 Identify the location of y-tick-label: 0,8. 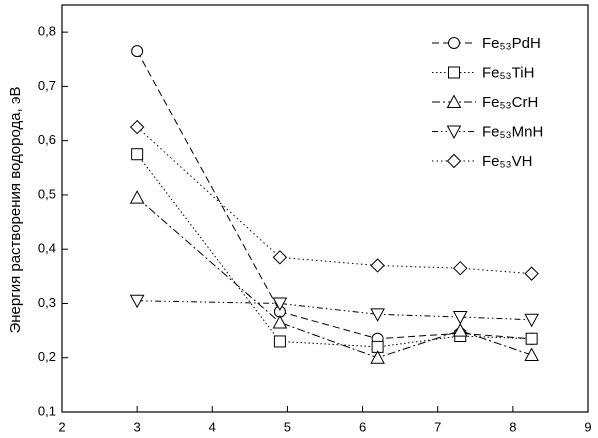
(47, 31).